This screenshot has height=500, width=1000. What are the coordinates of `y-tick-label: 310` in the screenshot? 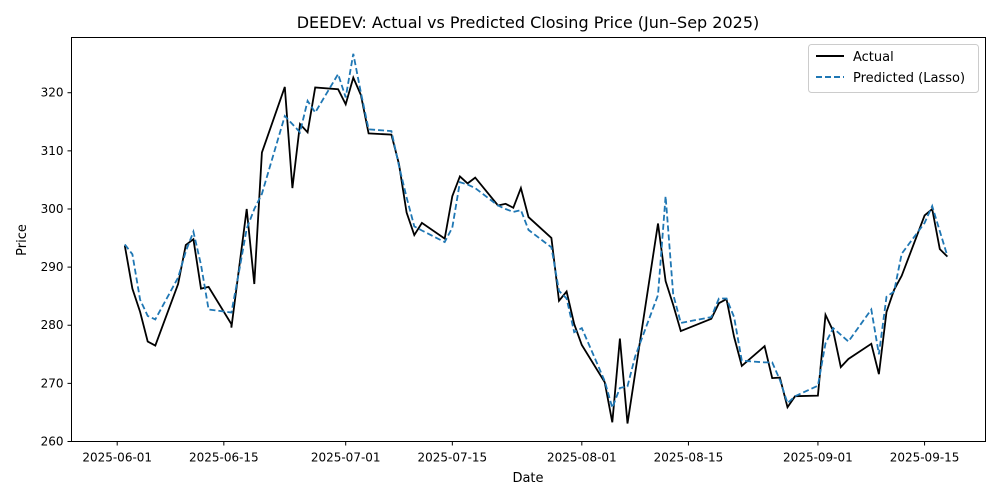 It's located at (52, 151).